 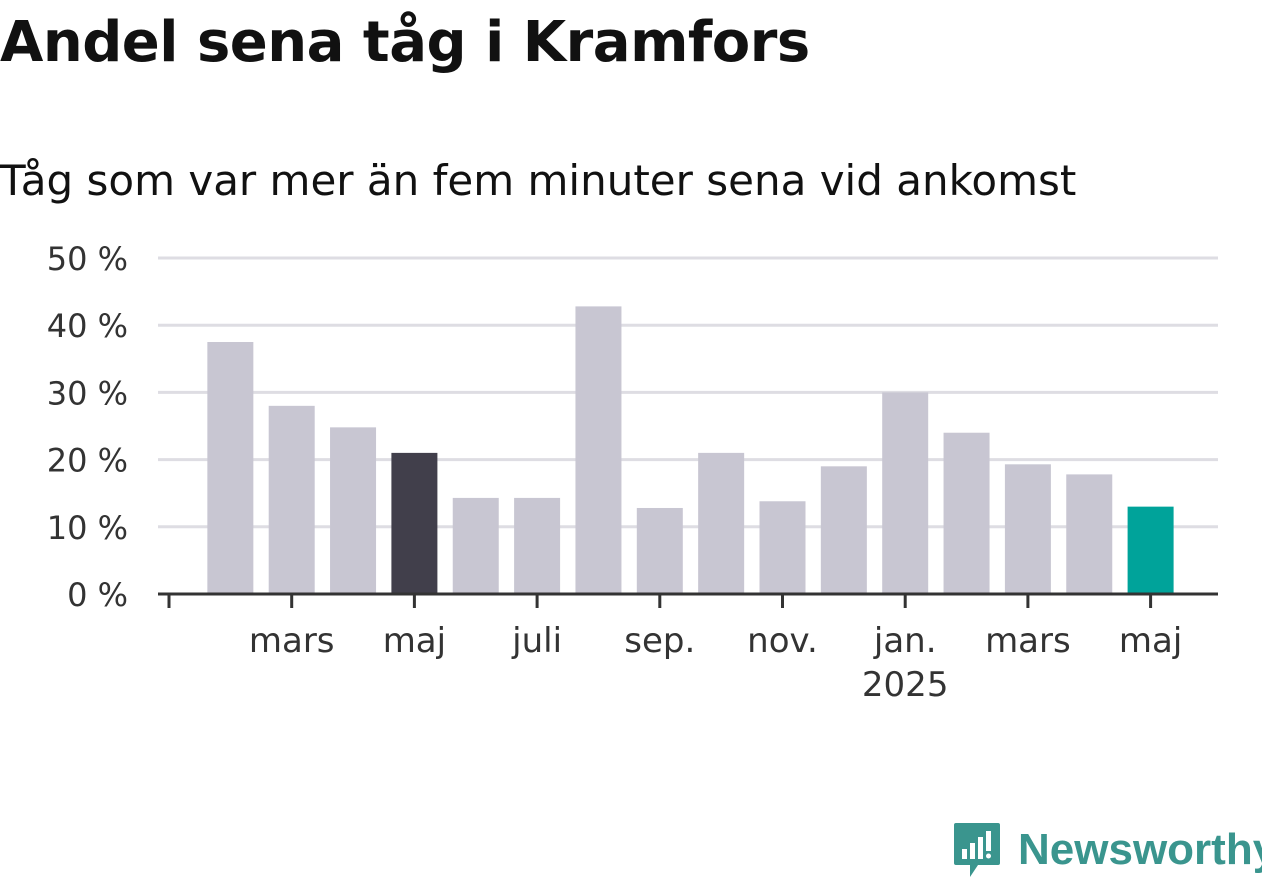 What do you see at coordinates (405, 42) in the screenshot?
I see `chart-title: Andel sena tåg i Kramfors` at bounding box center [405, 42].